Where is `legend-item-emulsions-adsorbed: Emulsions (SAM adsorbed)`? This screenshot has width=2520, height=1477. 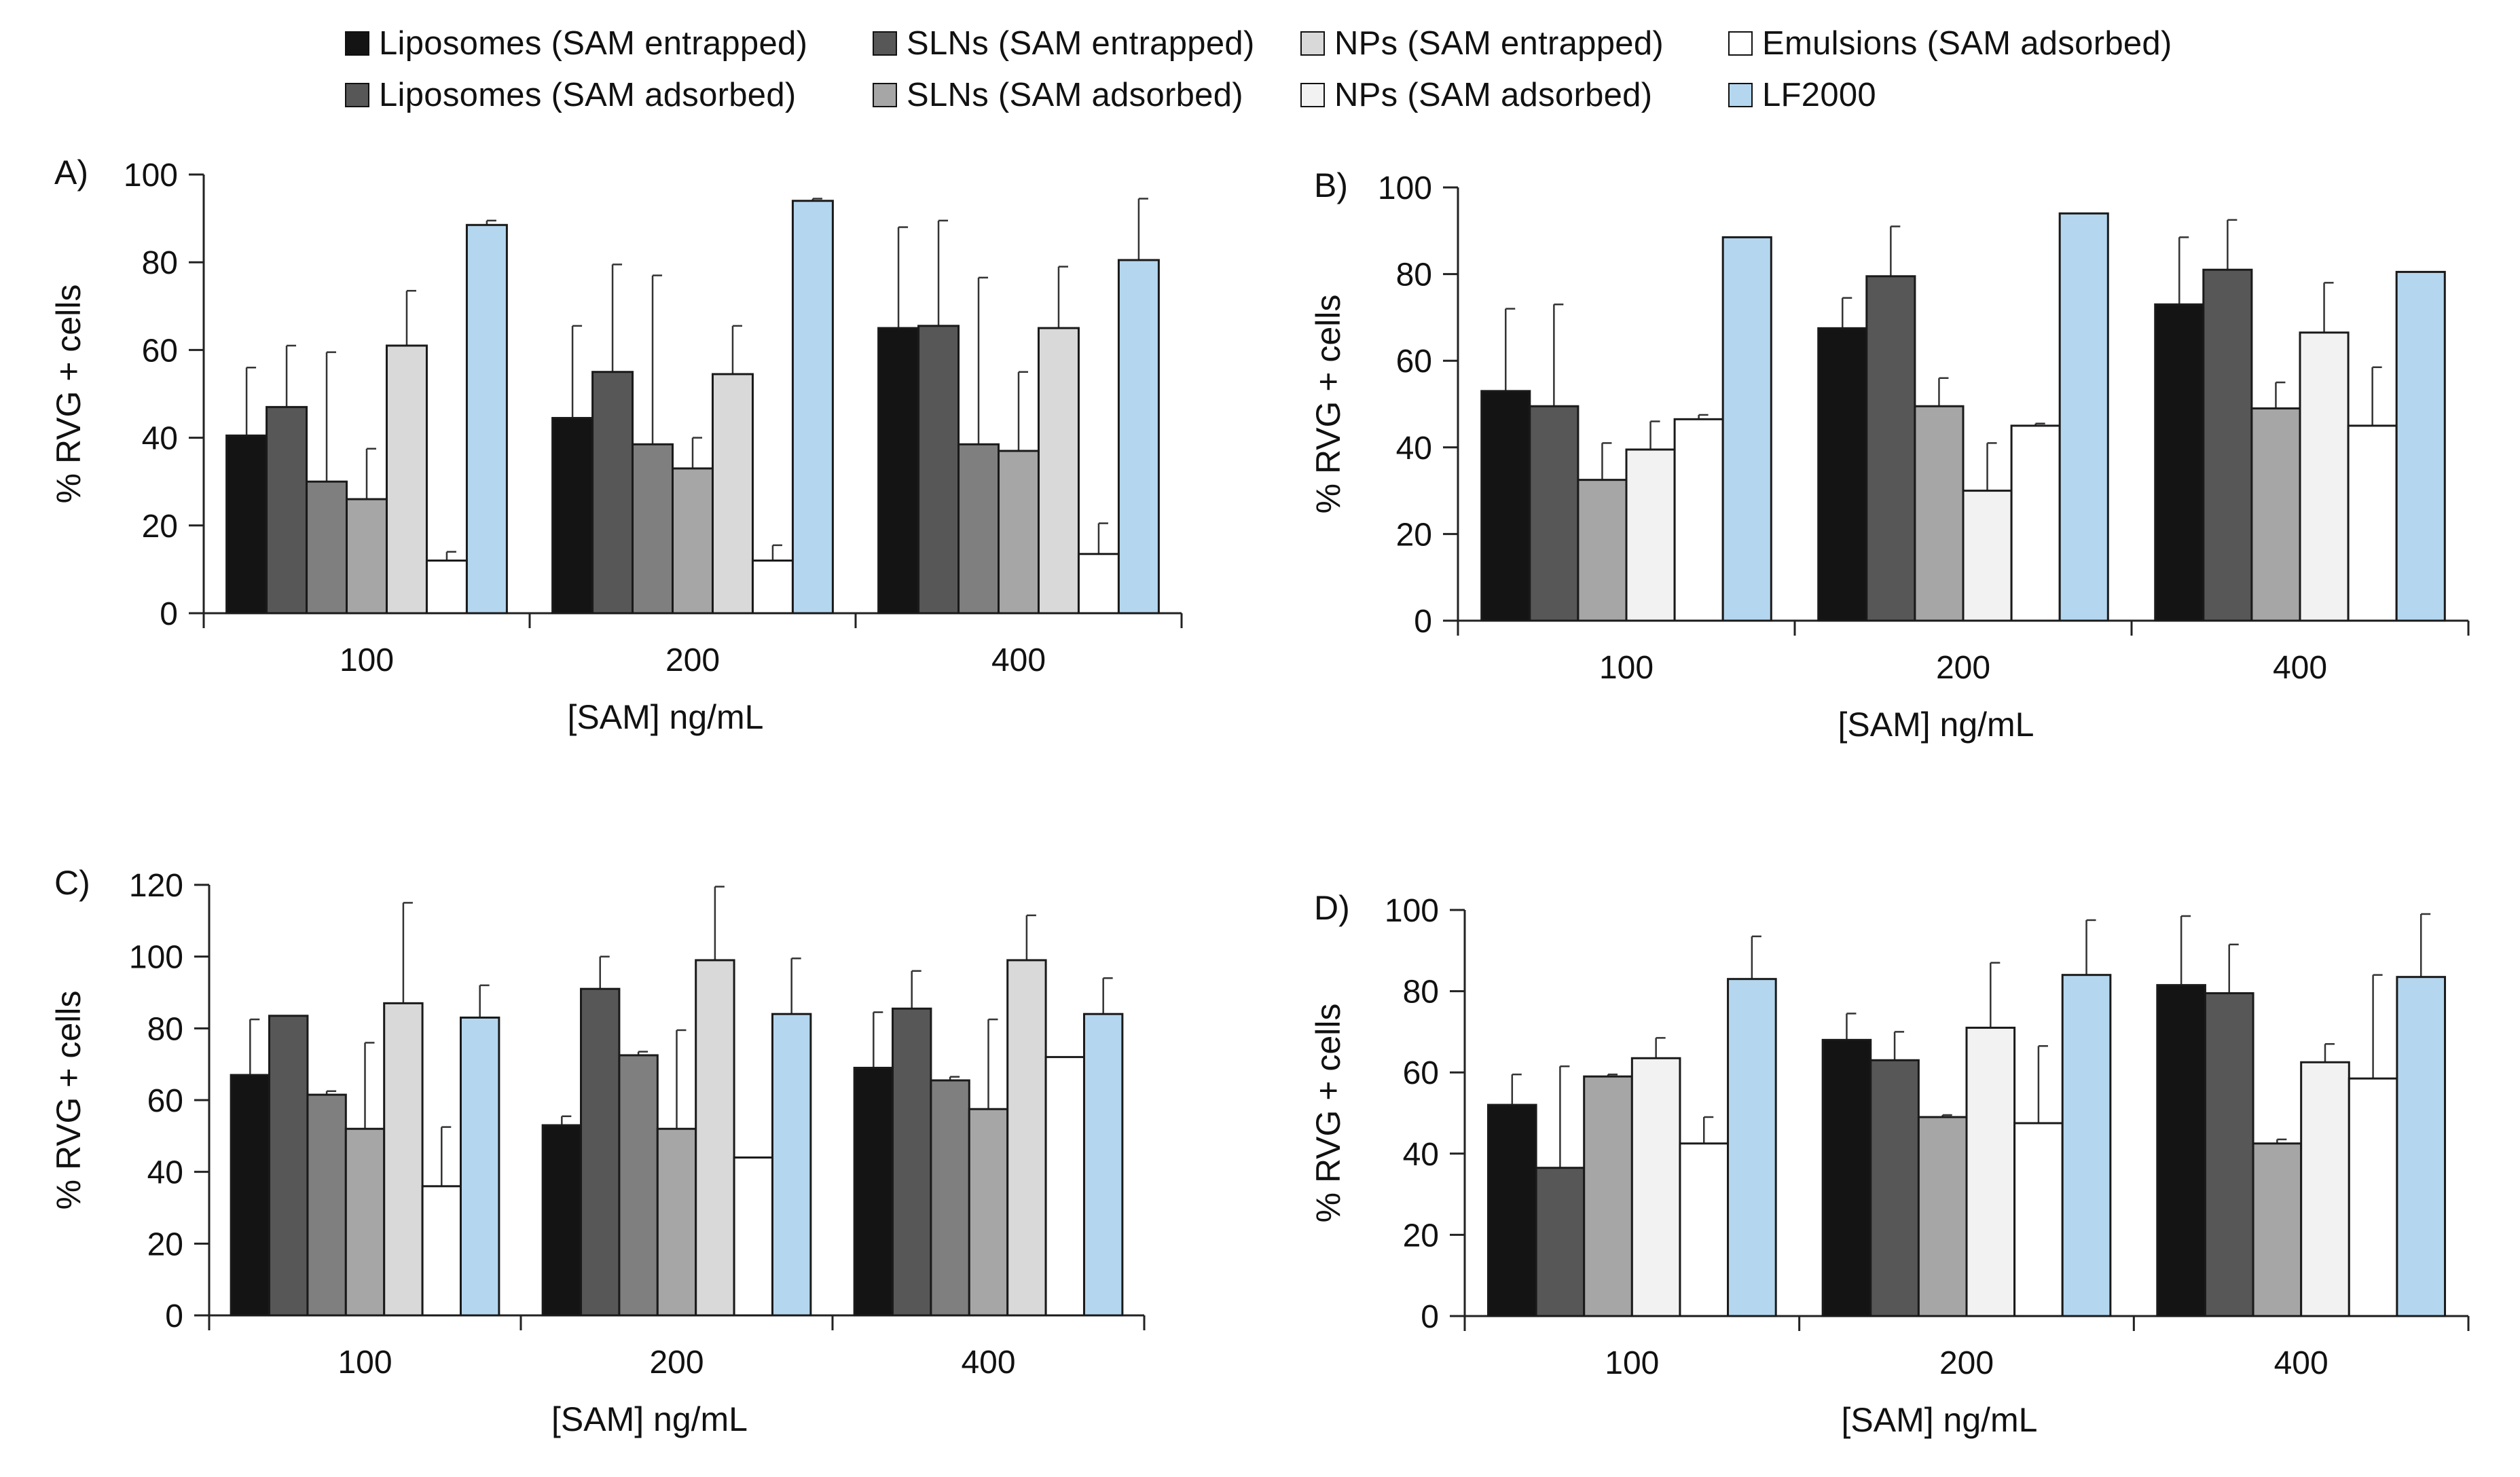 legend-item-emulsions-adsorbed: Emulsions (SAM adsorbed) is located at coordinates (1950, 43).